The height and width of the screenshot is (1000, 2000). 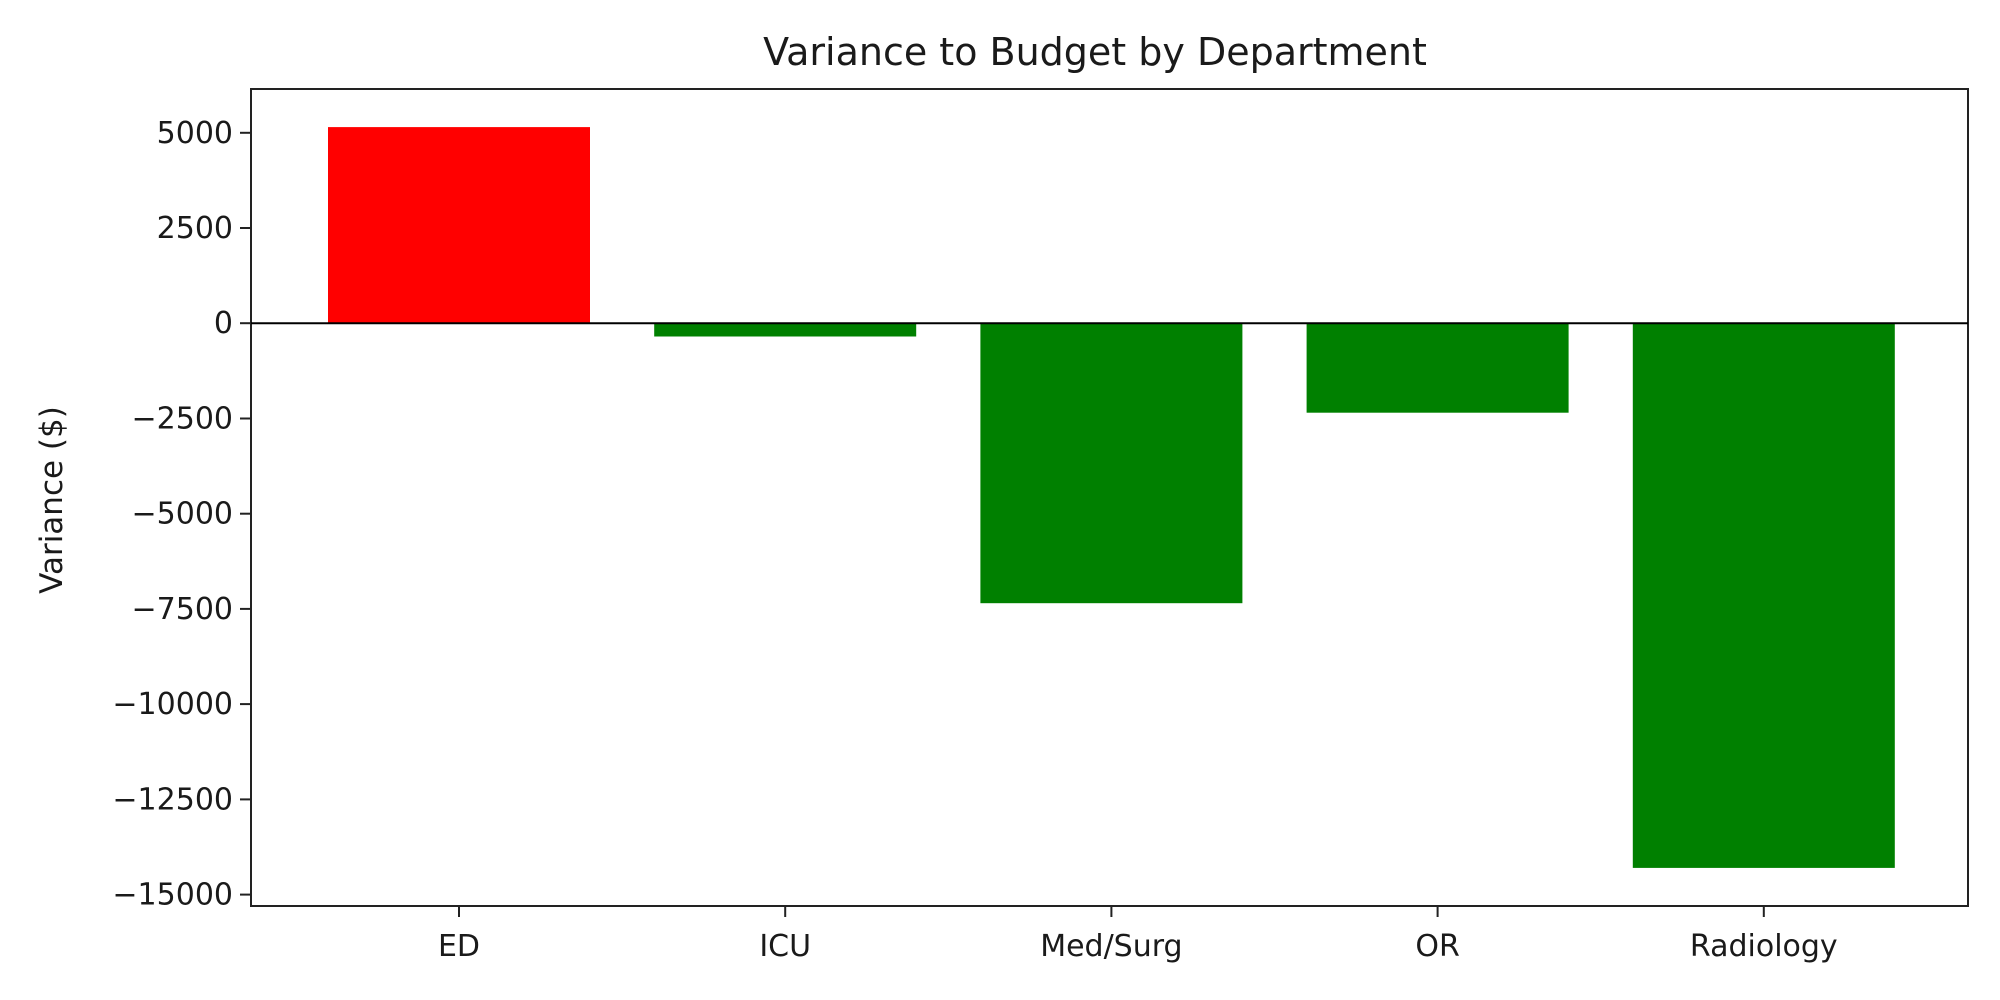 What do you see at coordinates (785, 946) in the screenshot?
I see `x-tick-label: ICU` at bounding box center [785, 946].